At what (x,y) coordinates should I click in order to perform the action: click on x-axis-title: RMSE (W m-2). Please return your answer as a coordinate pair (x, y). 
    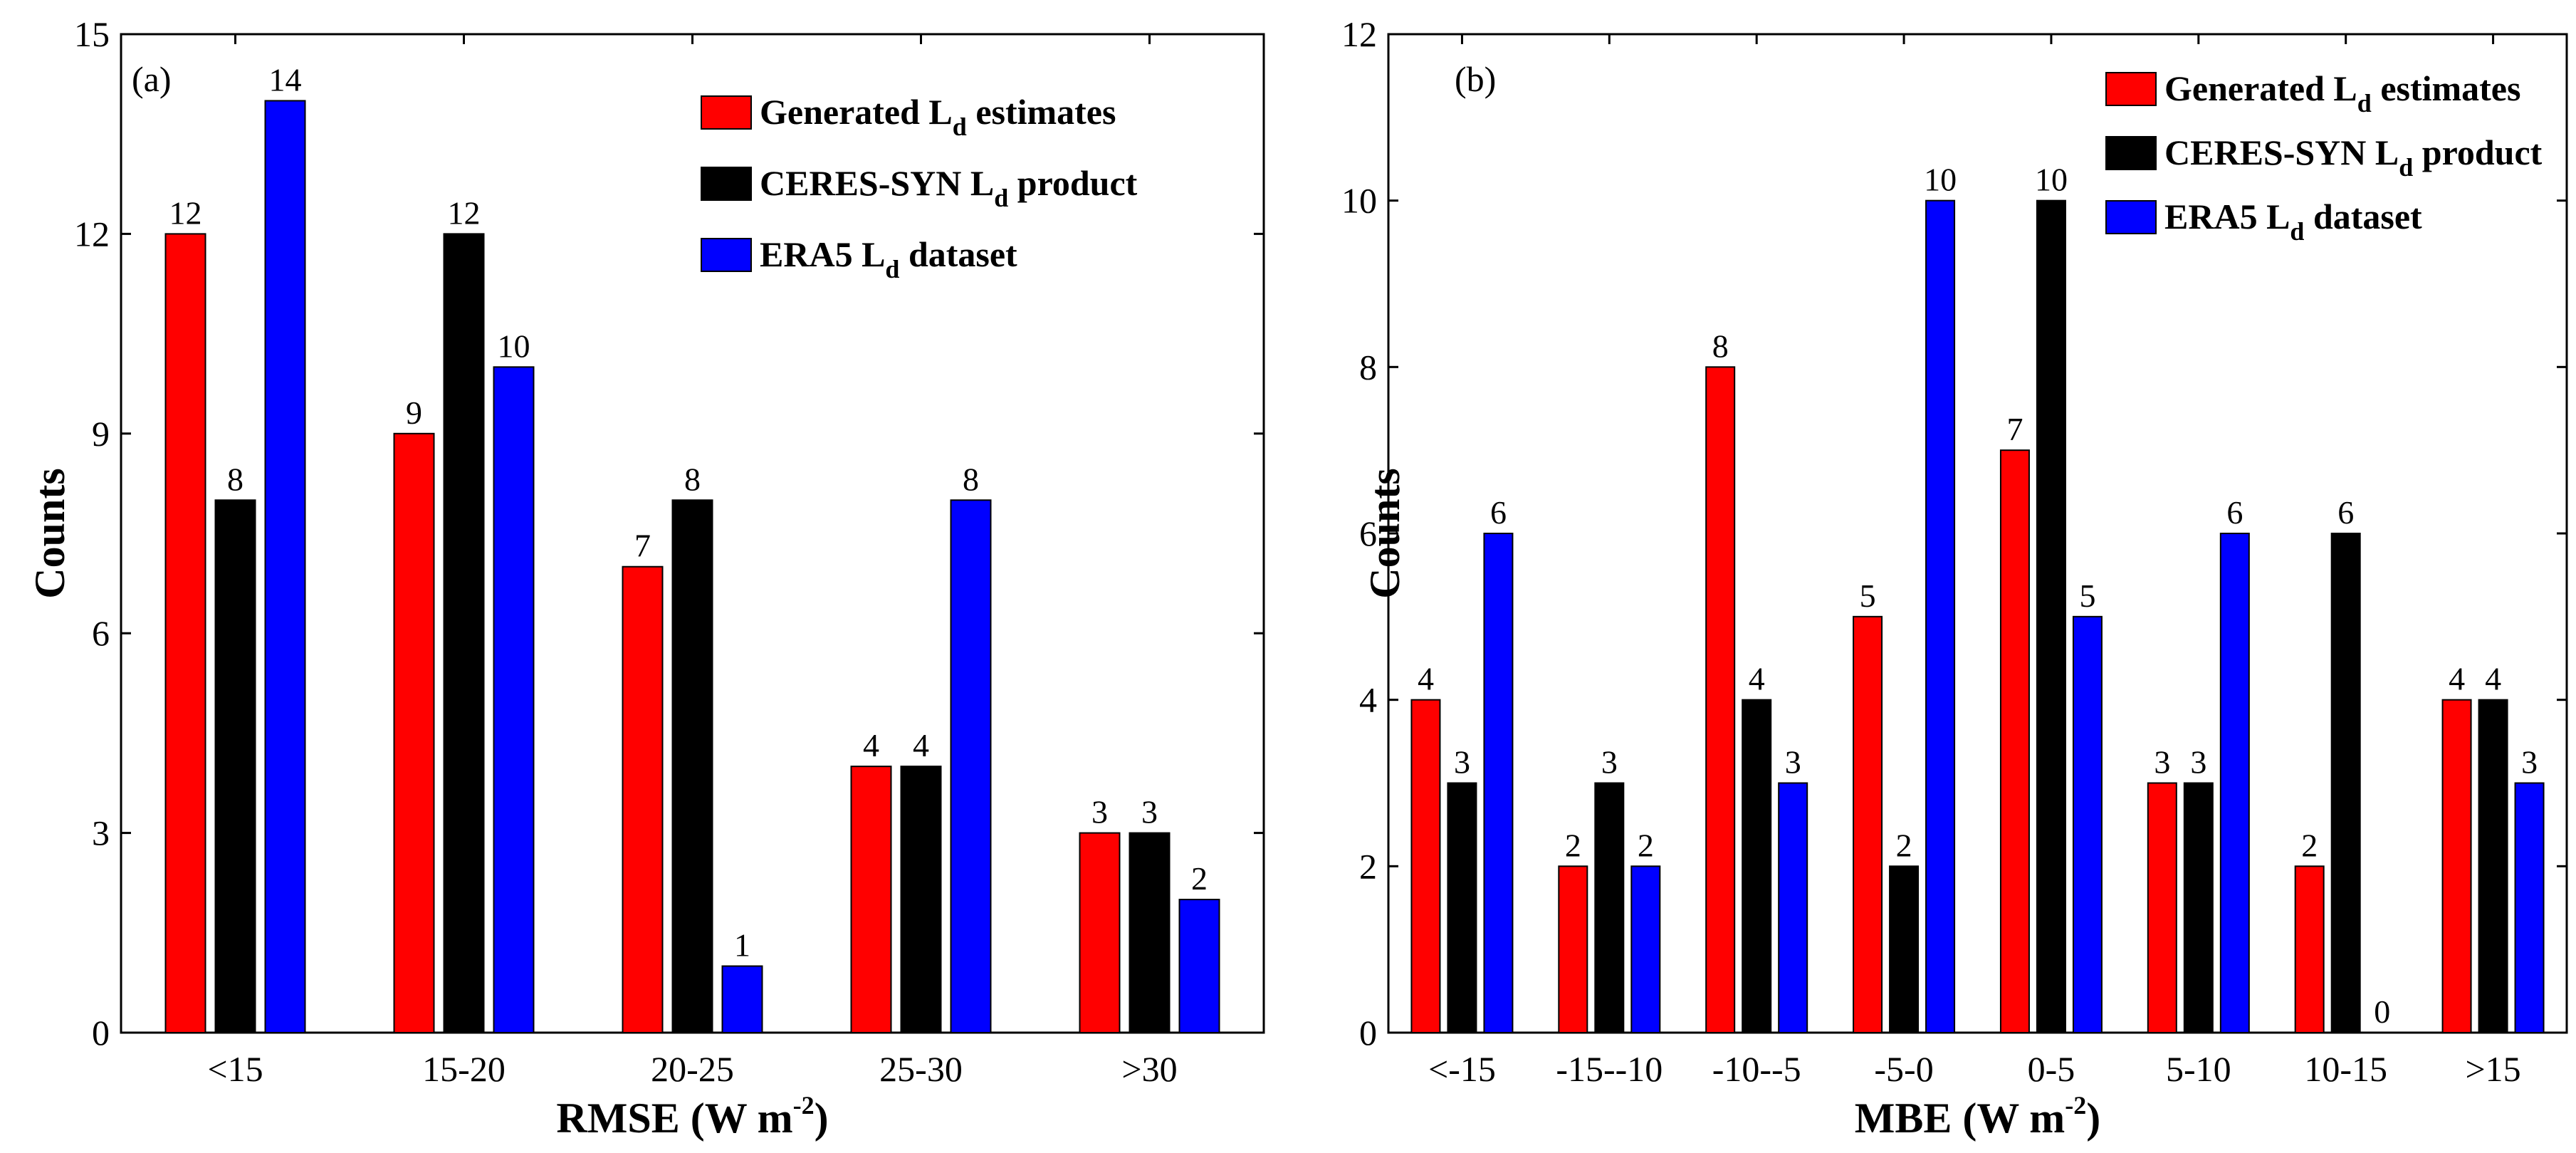
    Looking at the image, I should click on (692, 1117).